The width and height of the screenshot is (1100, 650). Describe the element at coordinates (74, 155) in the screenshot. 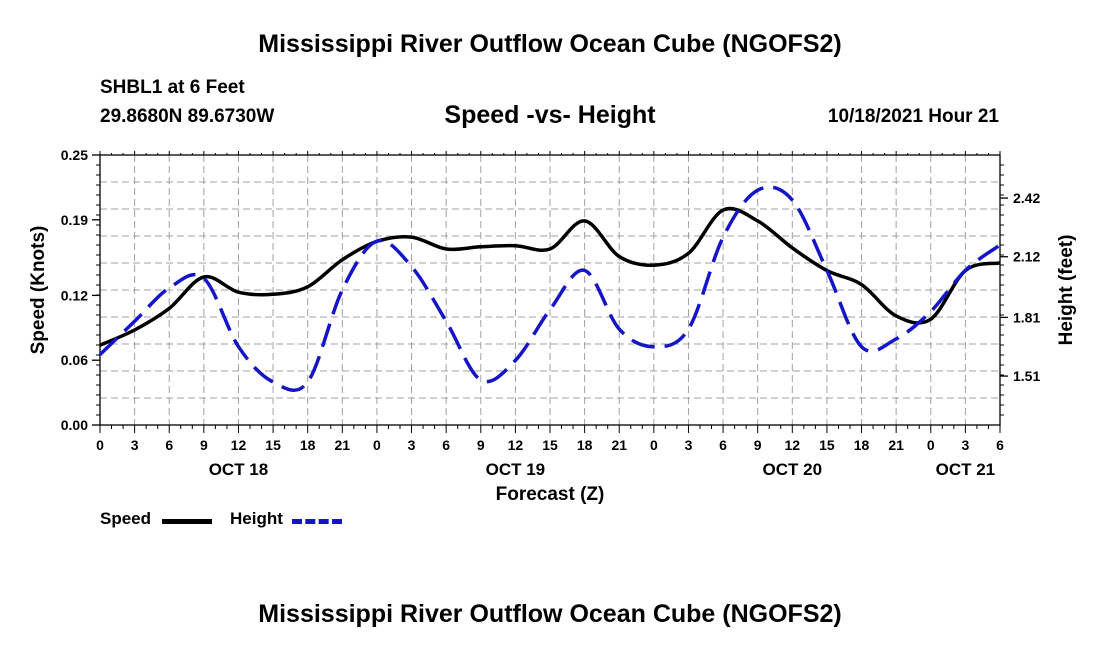

I see `y-tick-label: 0.25` at that location.